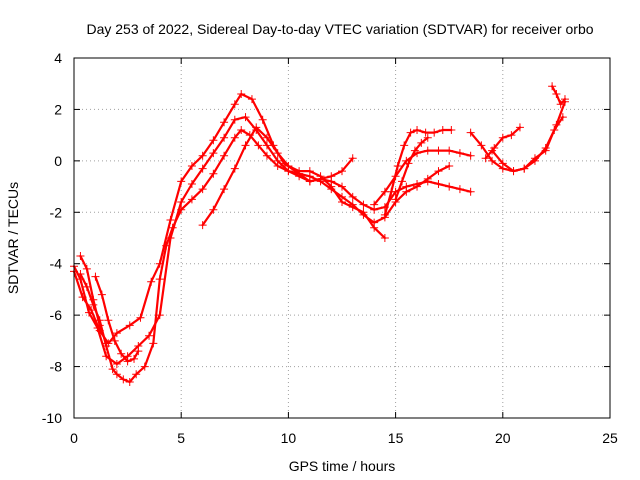 The image size is (640, 480). Describe the element at coordinates (56, 264) in the screenshot. I see `y-tick-label: -4` at that location.